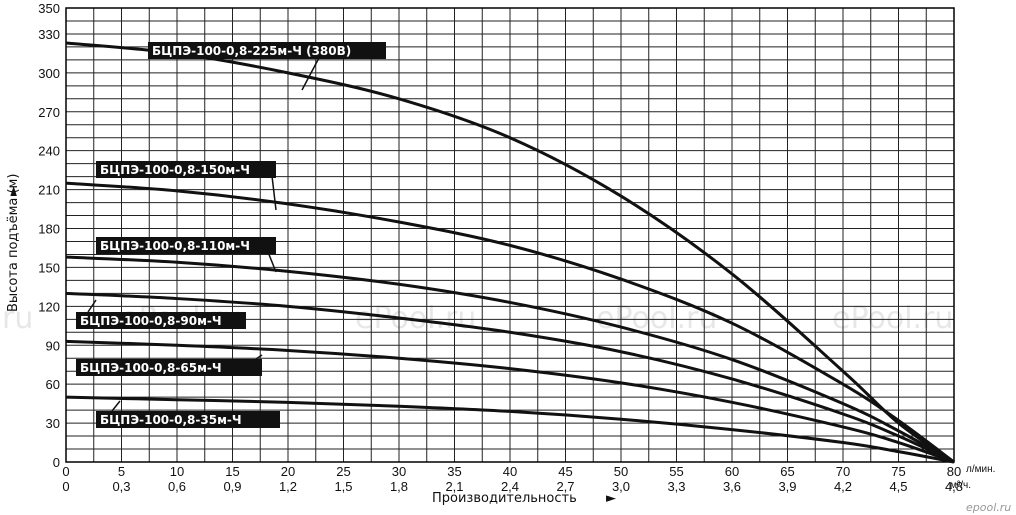 The image size is (1016, 515). I want to click on x-tick-label-secondary: 3,9, so click(787, 486).